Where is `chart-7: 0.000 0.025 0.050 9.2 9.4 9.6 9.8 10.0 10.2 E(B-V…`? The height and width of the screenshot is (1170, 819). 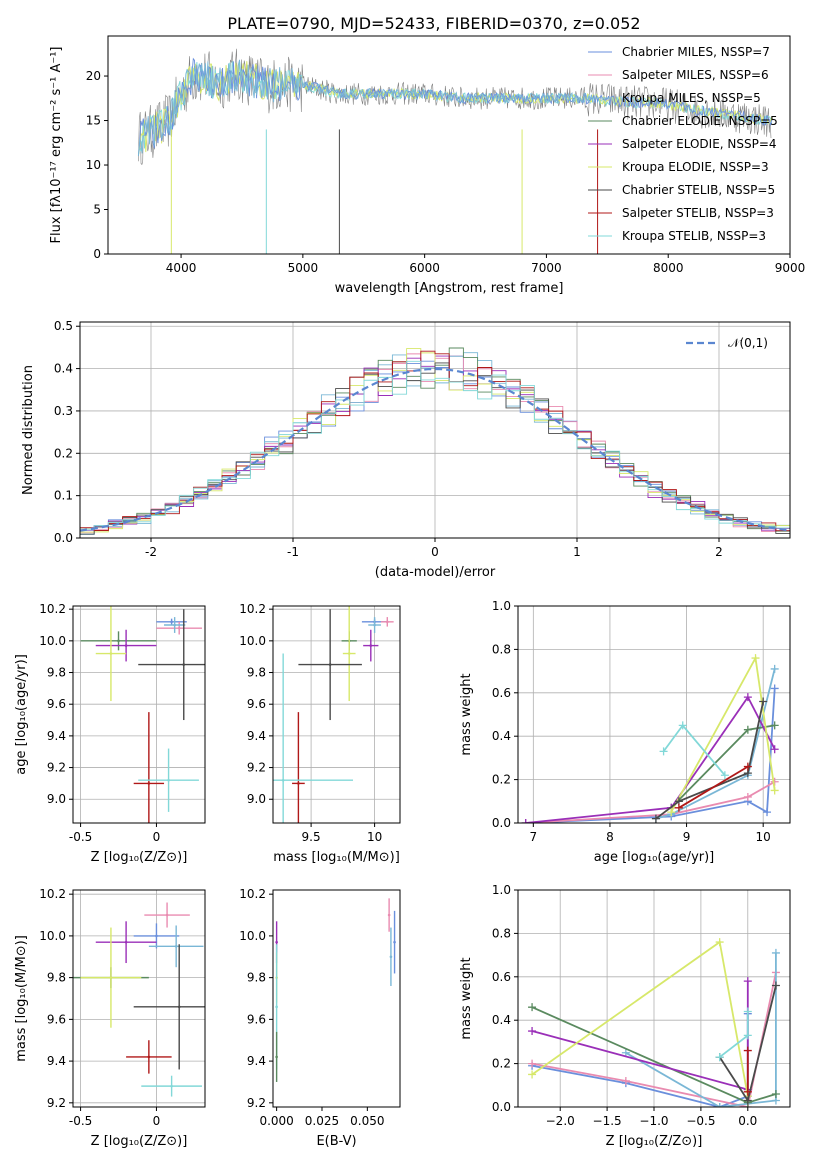 chart-7: 0.000 0.025 0.050 9.2 9.4 9.6 9.8 10.0 10.2 E(B-V… is located at coordinates (320, 1018).